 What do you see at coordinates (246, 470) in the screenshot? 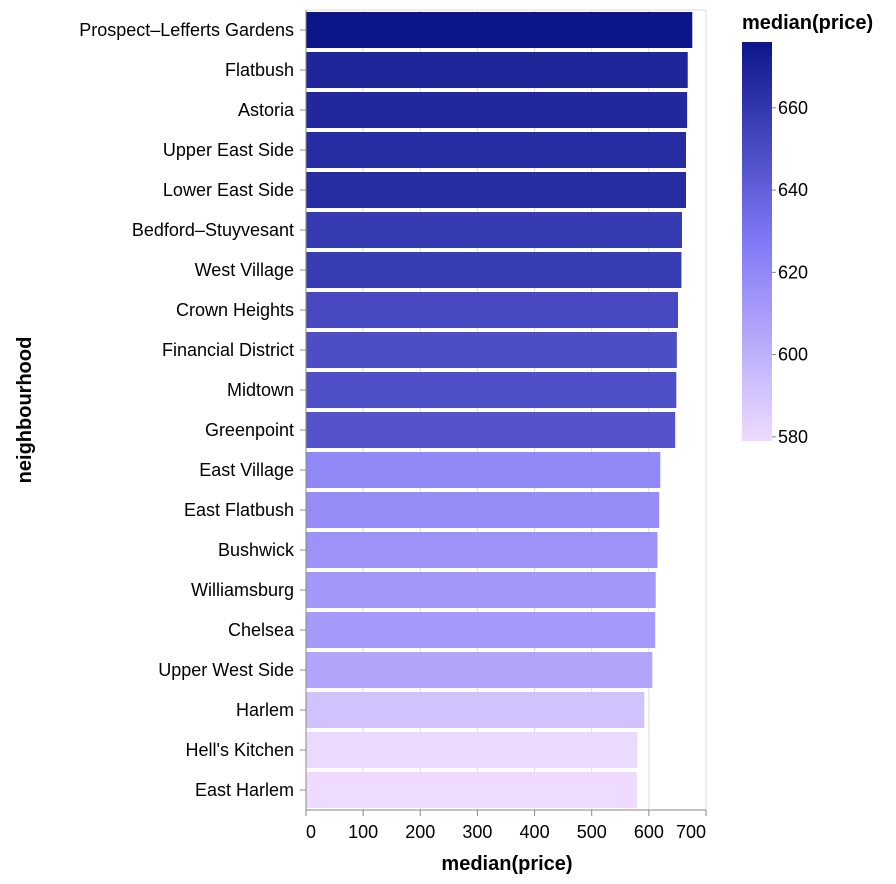
I see `y-tick-label: East Village` at bounding box center [246, 470].